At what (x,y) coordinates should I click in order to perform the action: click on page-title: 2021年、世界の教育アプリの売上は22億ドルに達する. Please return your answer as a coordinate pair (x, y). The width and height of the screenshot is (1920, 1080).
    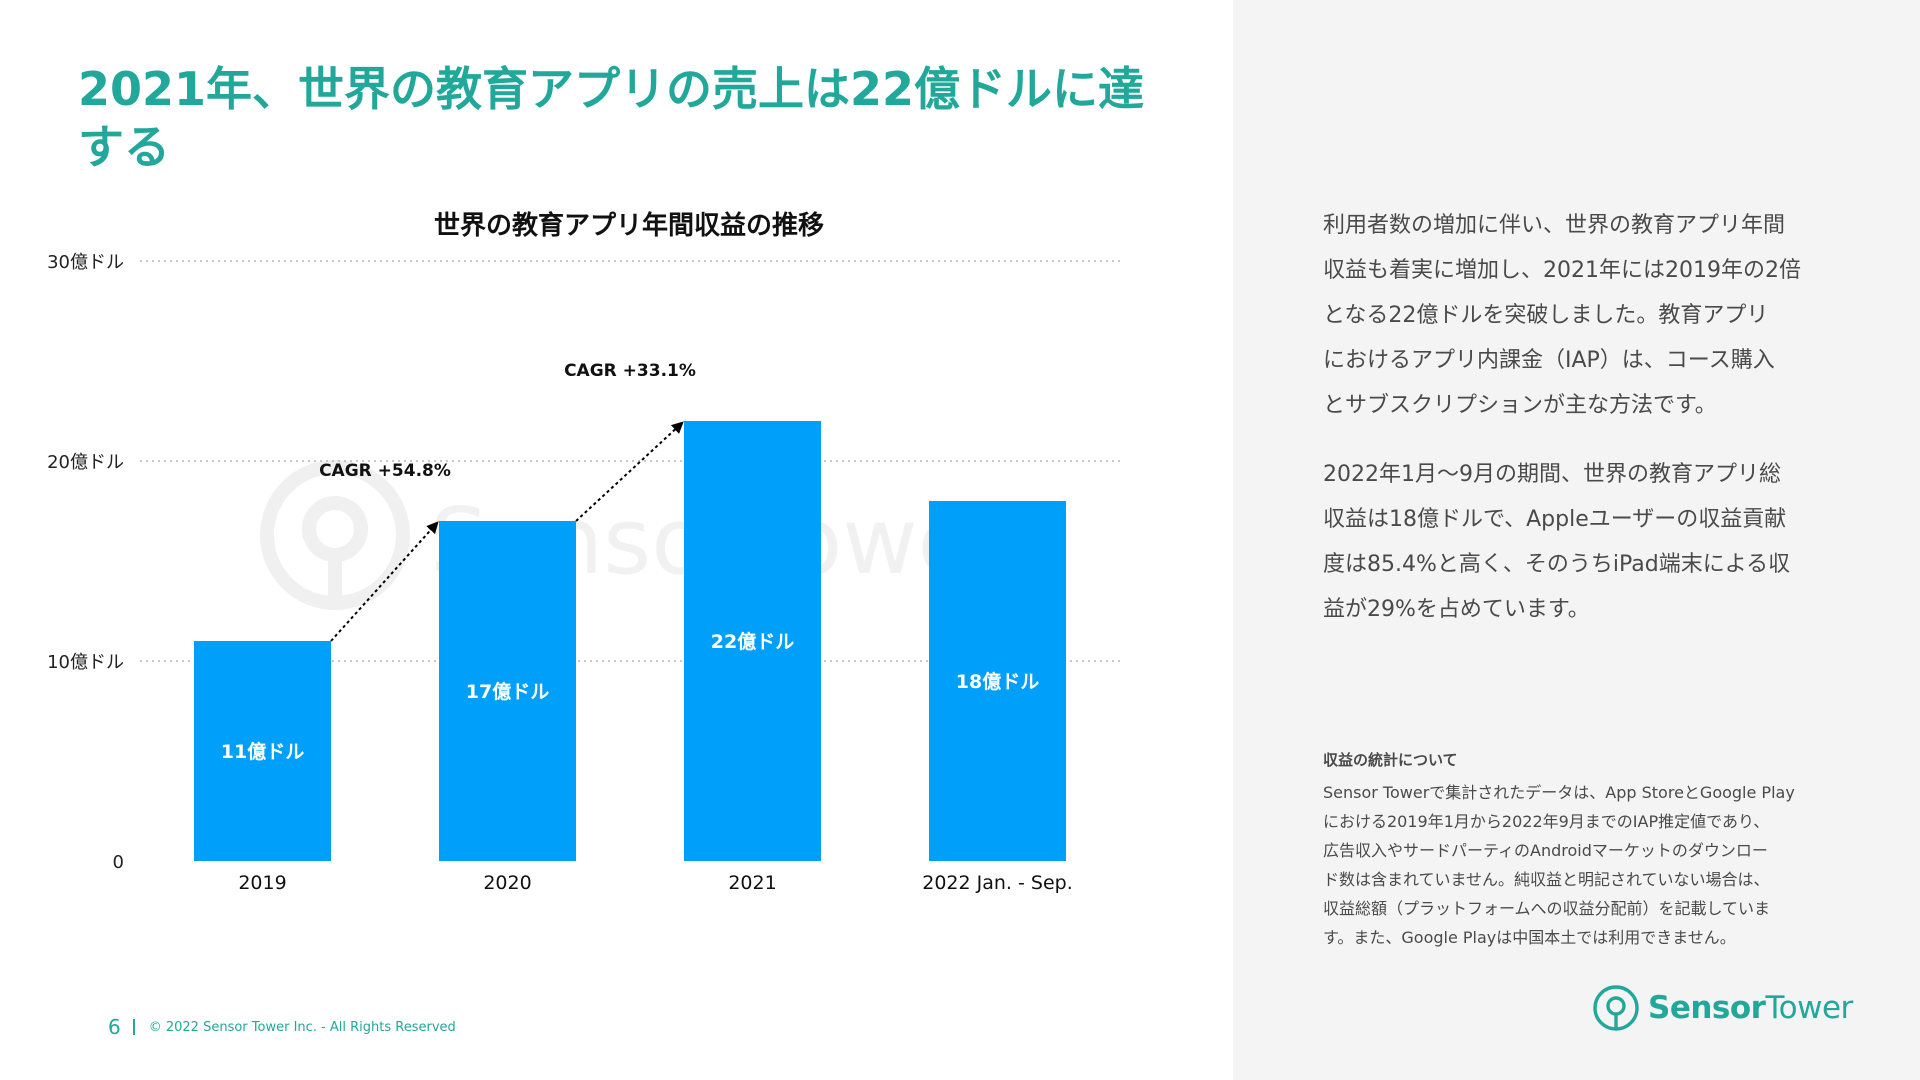
    Looking at the image, I should click on (611, 118).